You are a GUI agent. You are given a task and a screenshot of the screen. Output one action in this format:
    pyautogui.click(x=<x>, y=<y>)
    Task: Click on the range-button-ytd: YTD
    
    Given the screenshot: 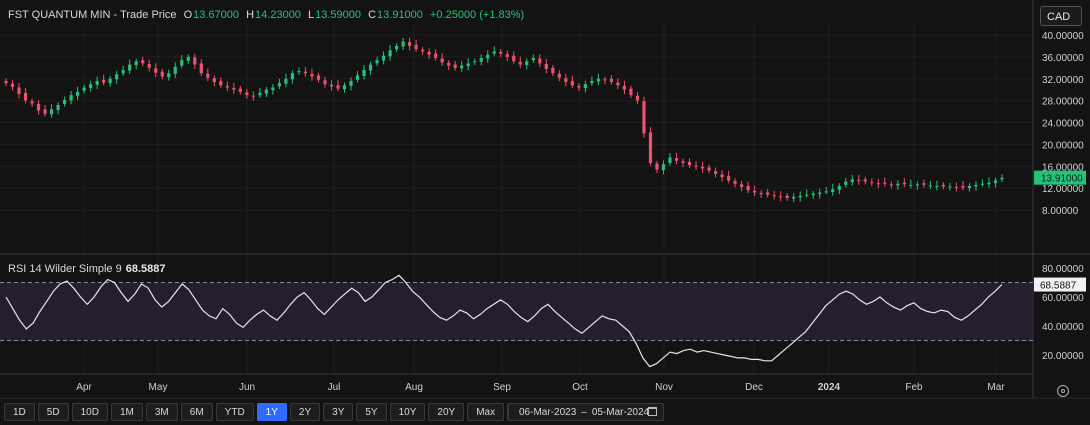 What is the action you would take?
    pyautogui.click(x=234, y=412)
    